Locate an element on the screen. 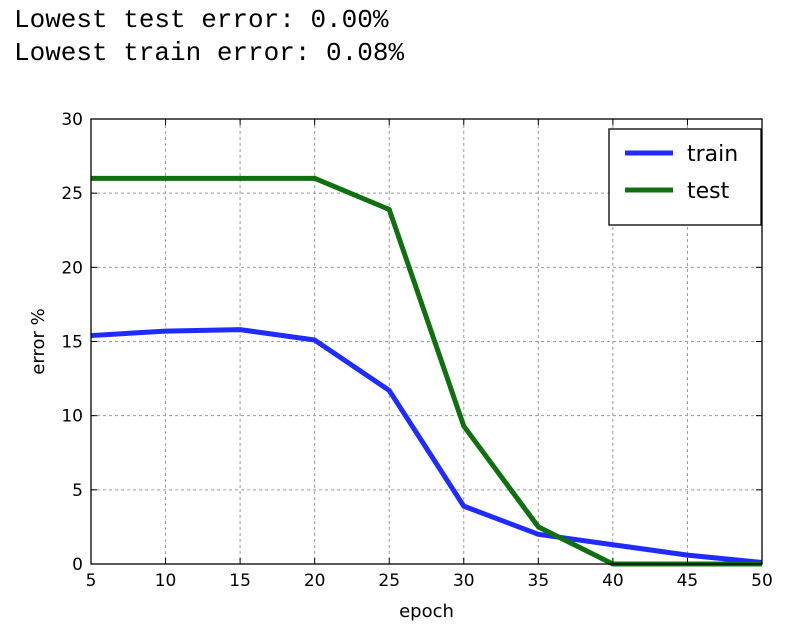  x-tick-label: 20 is located at coordinates (315, 581).